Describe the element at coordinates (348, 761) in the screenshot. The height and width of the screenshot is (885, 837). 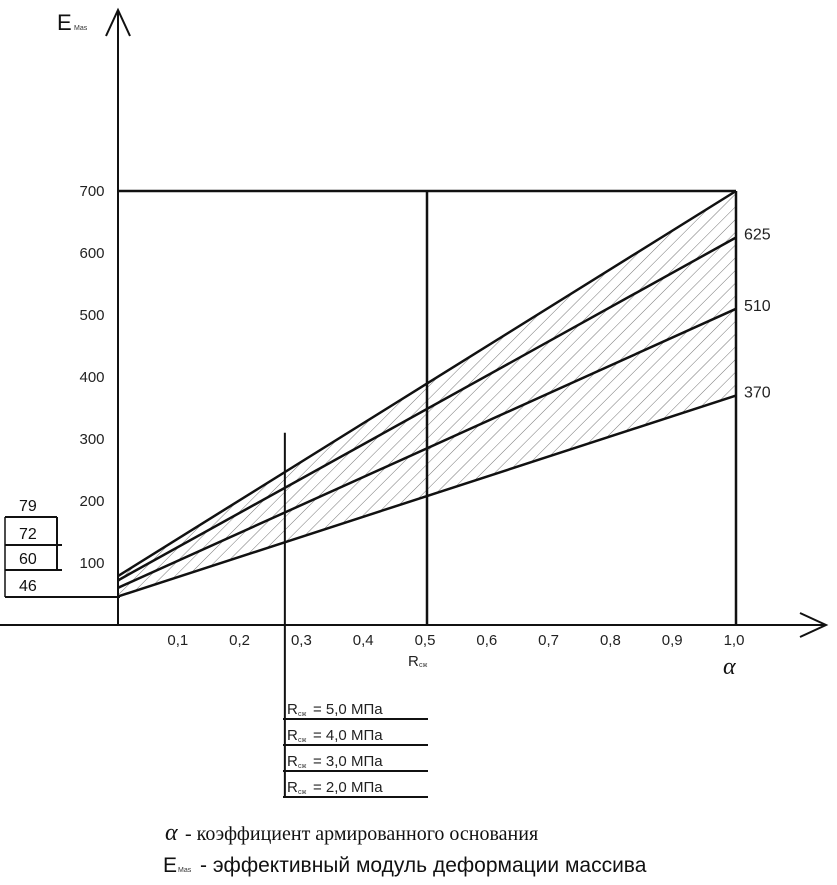
I see `legend-text: = 3,0 МПа` at that location.